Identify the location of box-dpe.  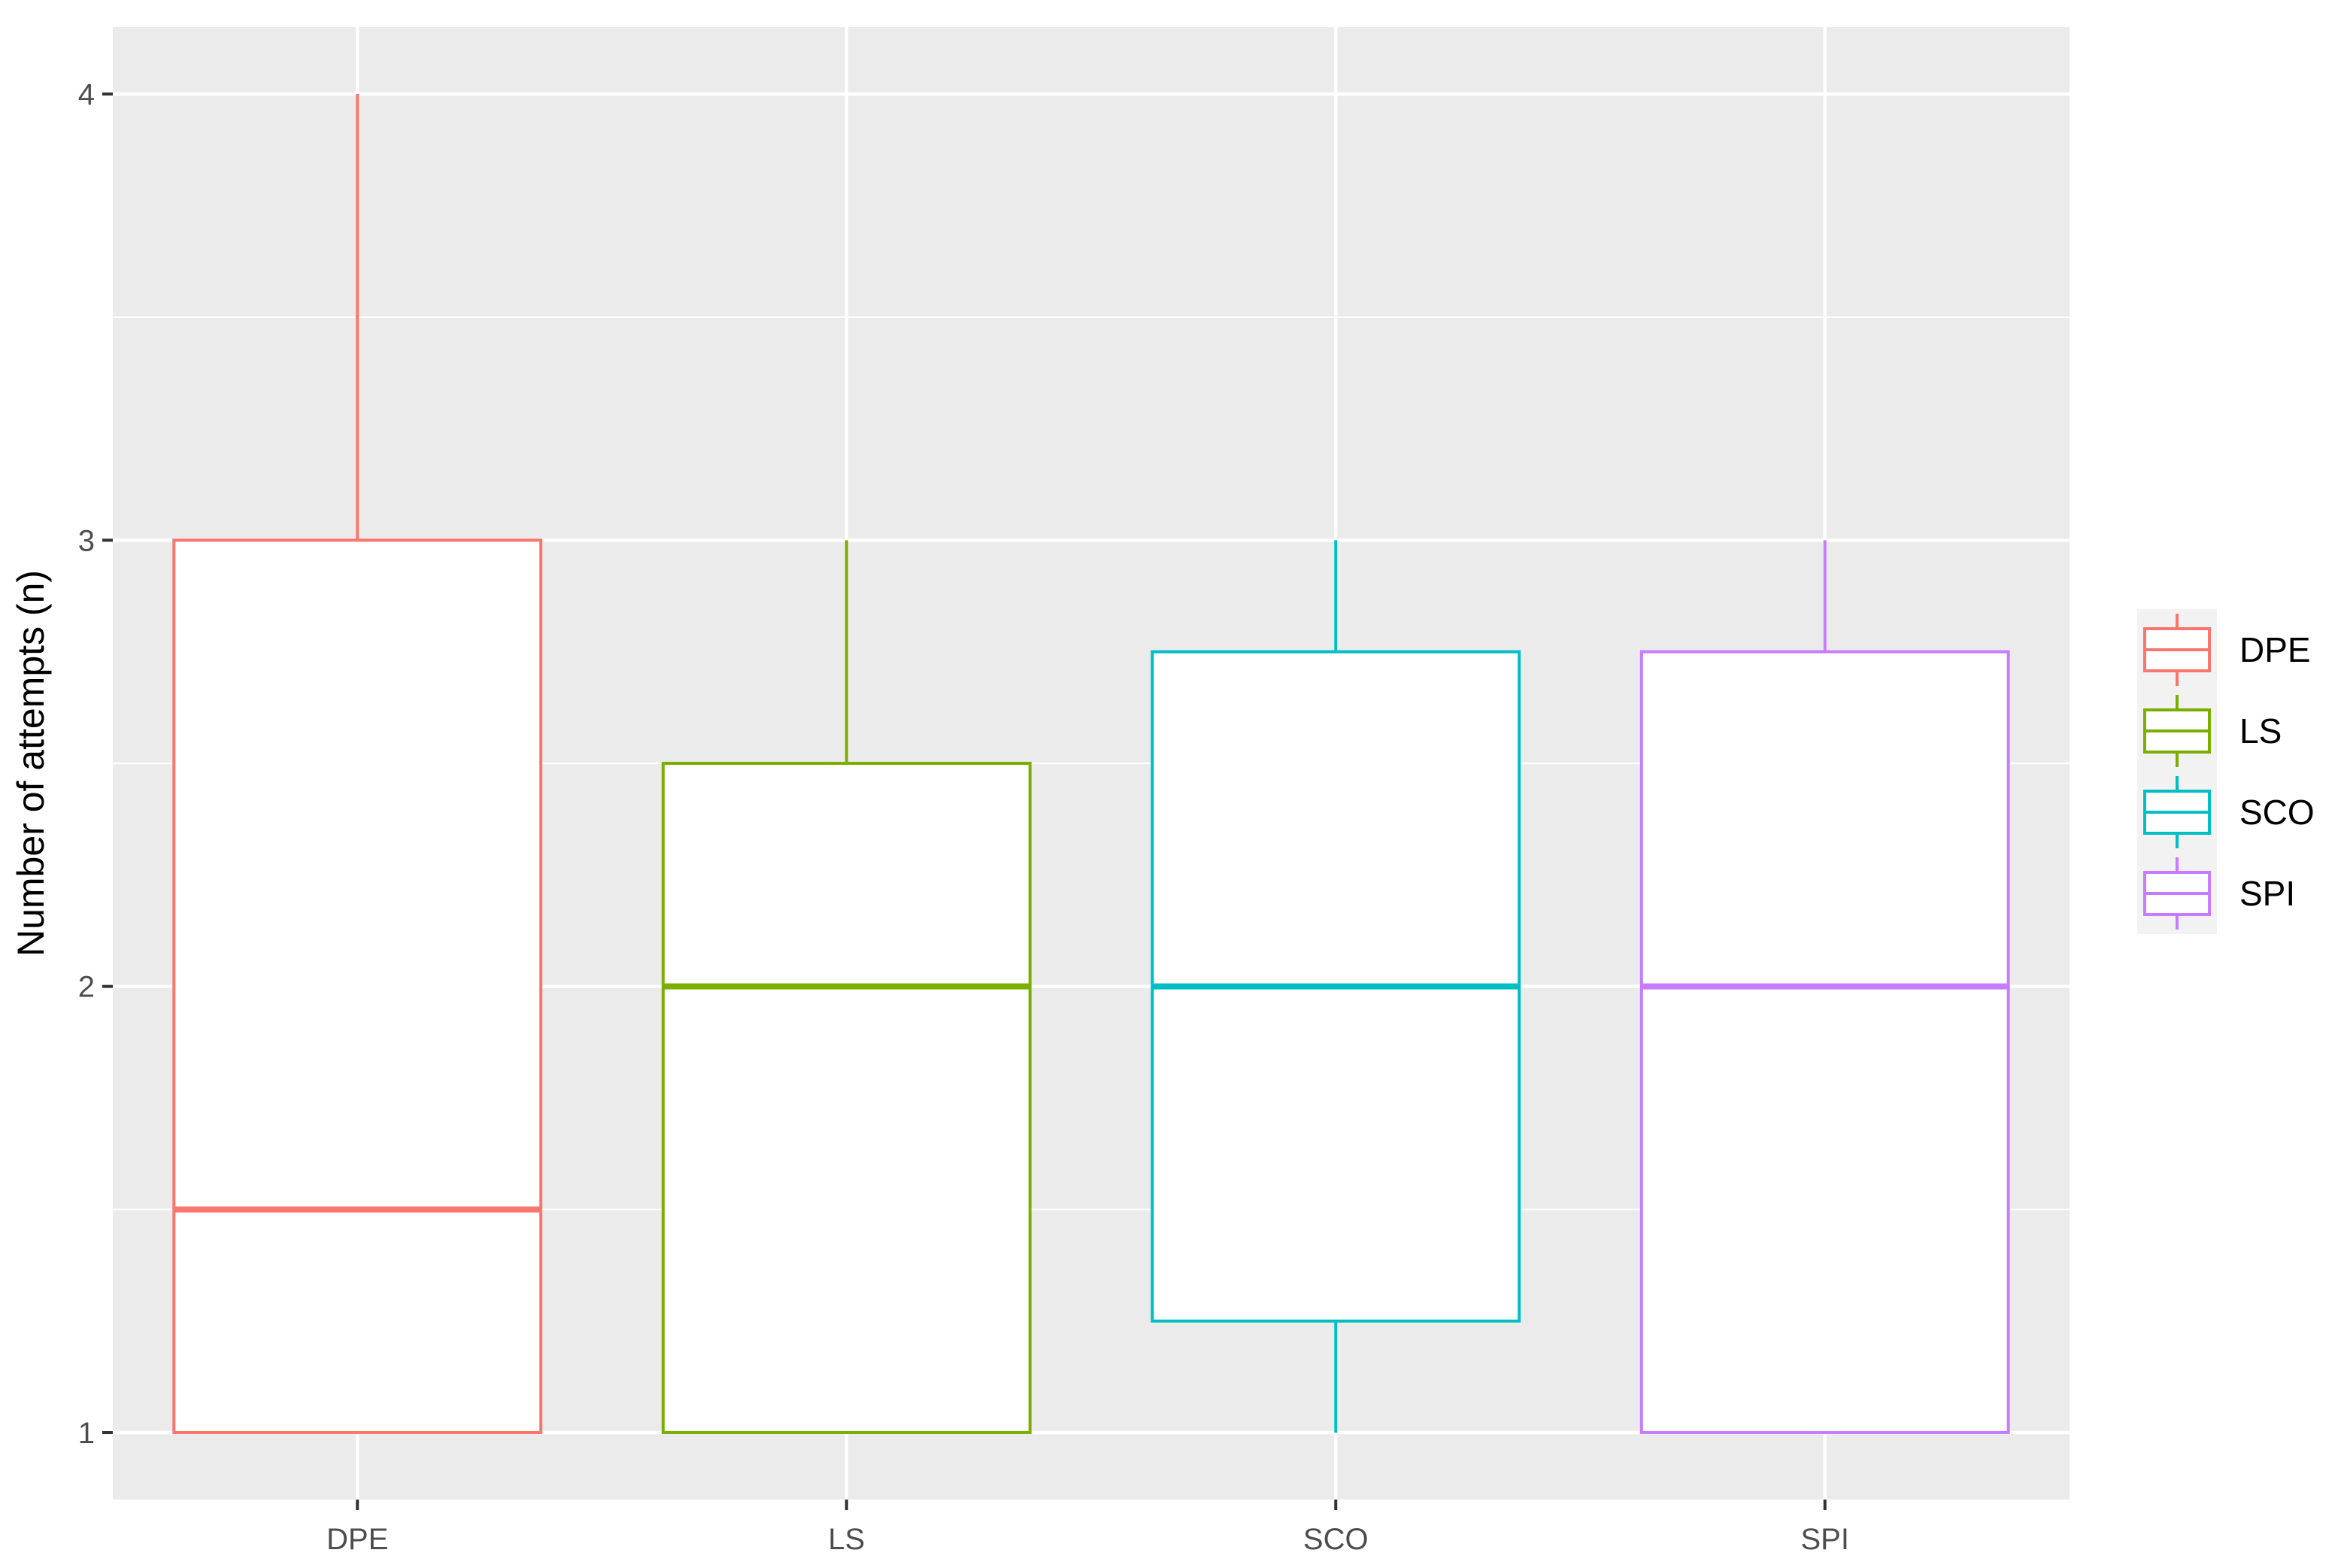
(357, 764).